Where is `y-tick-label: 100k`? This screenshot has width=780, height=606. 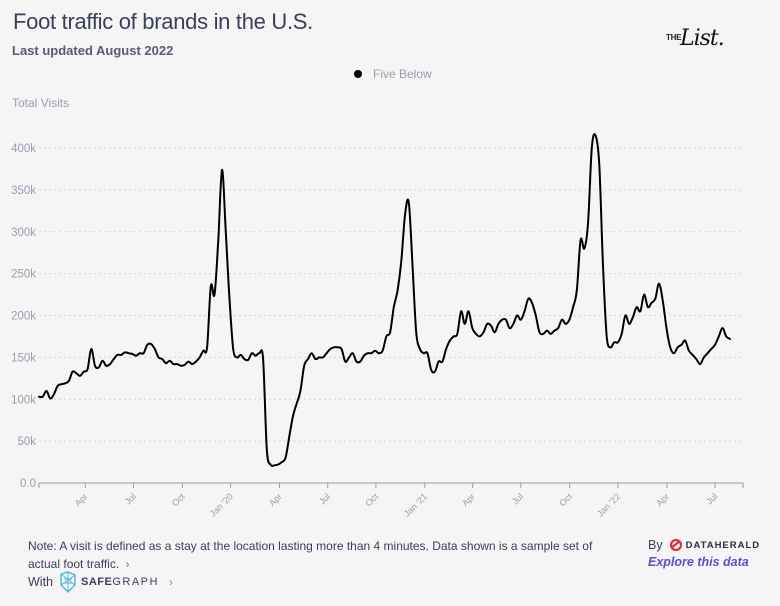
y-tick-label: 100k is located at coordinates (23, 400).